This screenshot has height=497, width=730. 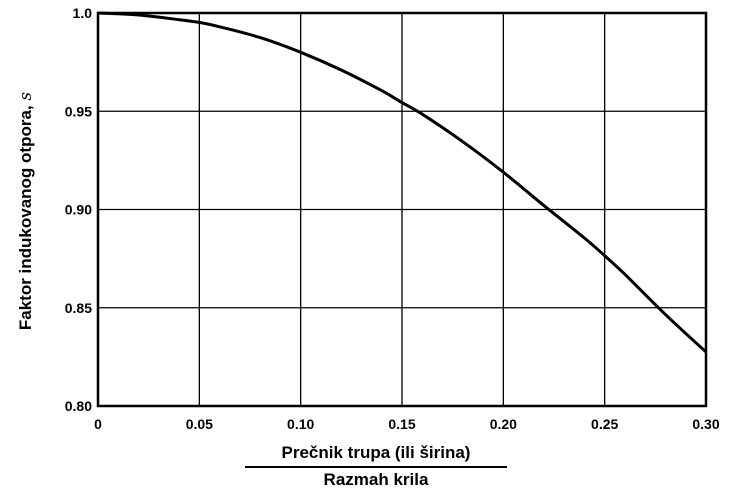 What do you see at coordinates (604, 424) in the screenshot?
I see `x-tick-label: 0.25` at bounding box center [604, 424].